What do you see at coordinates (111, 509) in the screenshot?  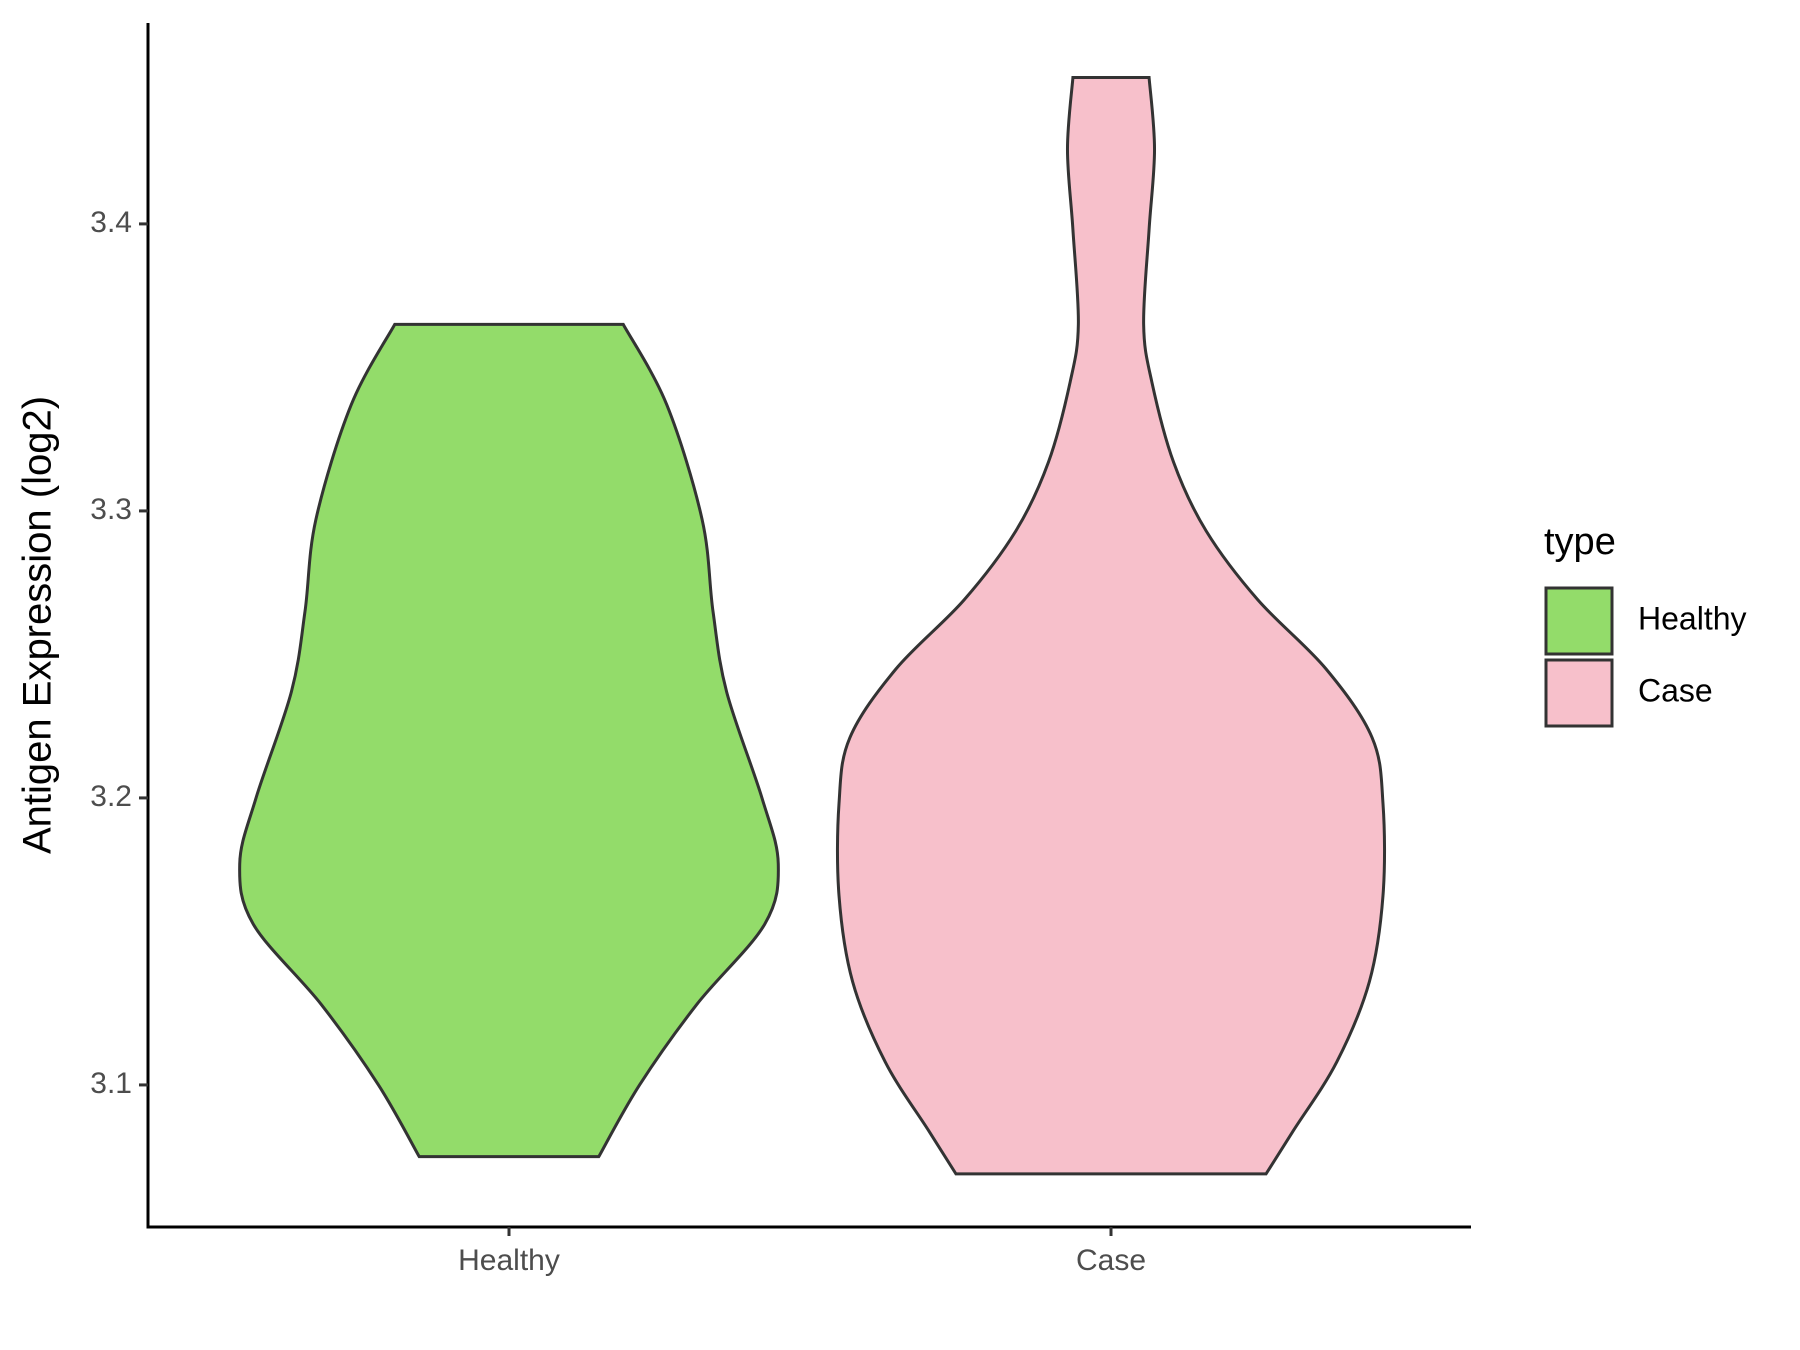 I see `y-tick-label: 3.3` at bounding box center [111, 509].